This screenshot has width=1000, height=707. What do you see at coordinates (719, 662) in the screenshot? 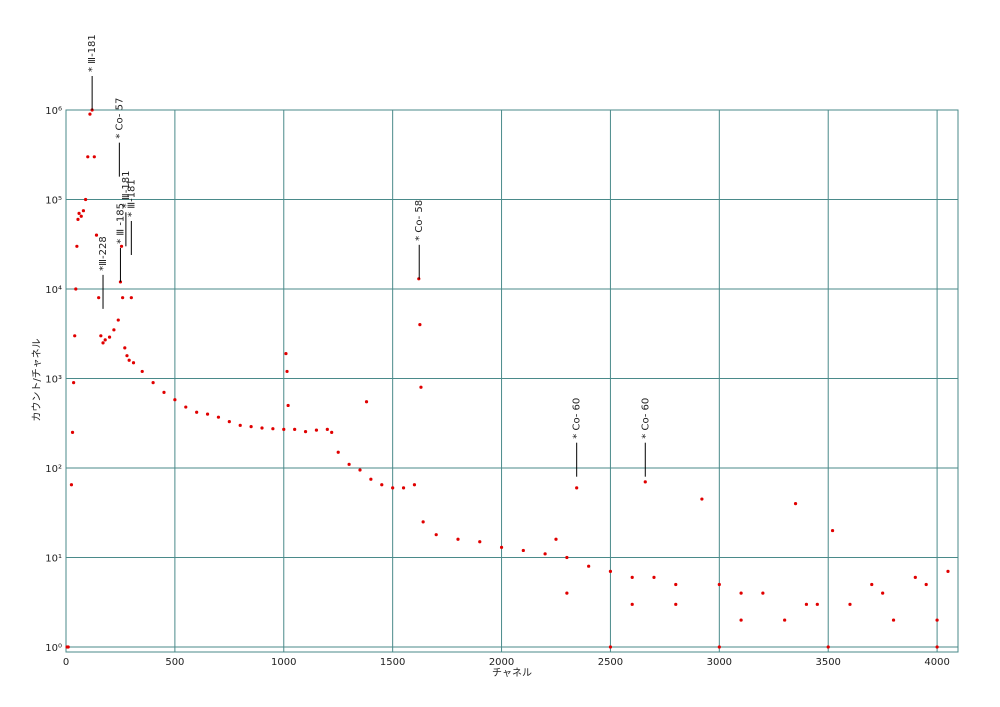
I see `x-tick-label: 3000` at bounding box center [719, 662].